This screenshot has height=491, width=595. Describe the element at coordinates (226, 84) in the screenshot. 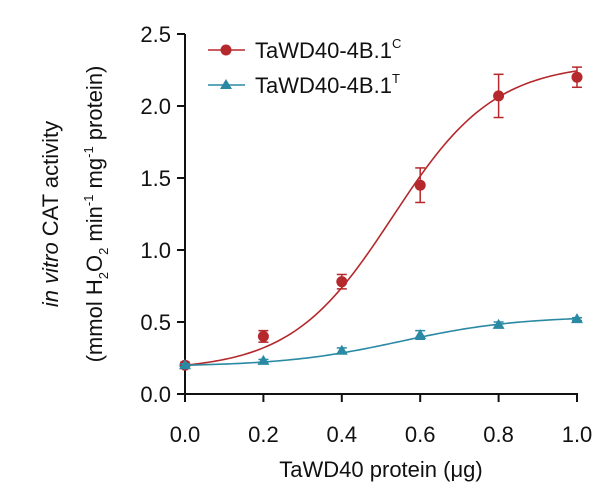

I see `legend-marker-t` at that location.